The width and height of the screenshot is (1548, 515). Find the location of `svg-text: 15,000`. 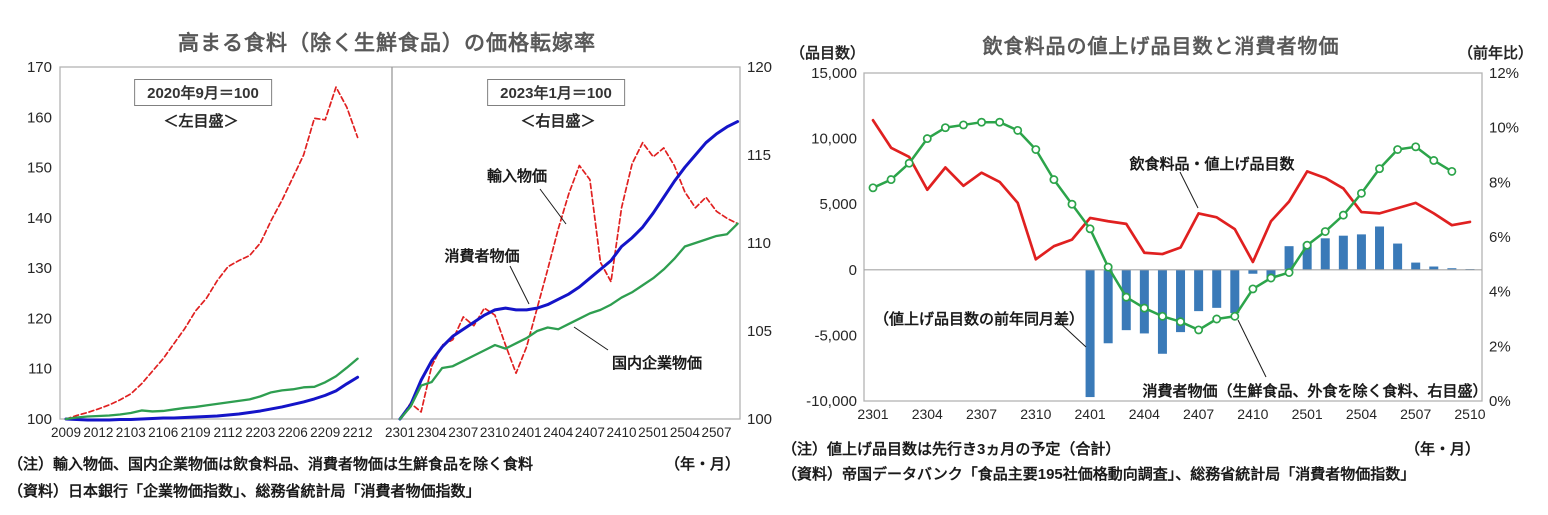

svg-text: 15,000 is located at coordinates (834, 73).